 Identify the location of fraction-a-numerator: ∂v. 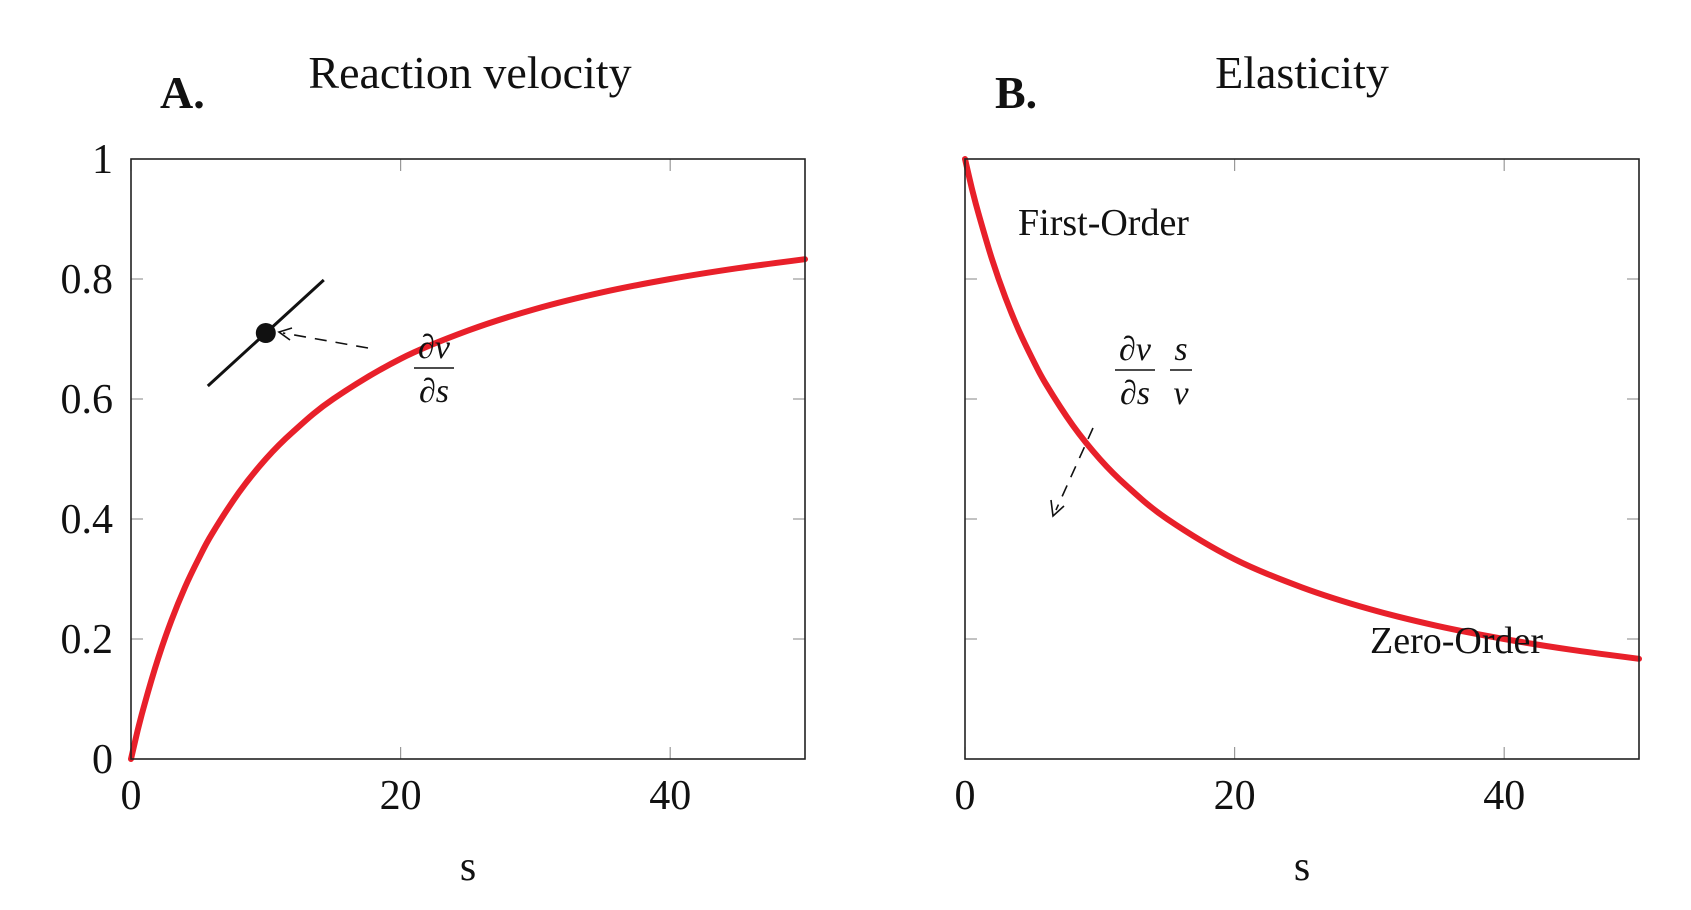
(434, 347).